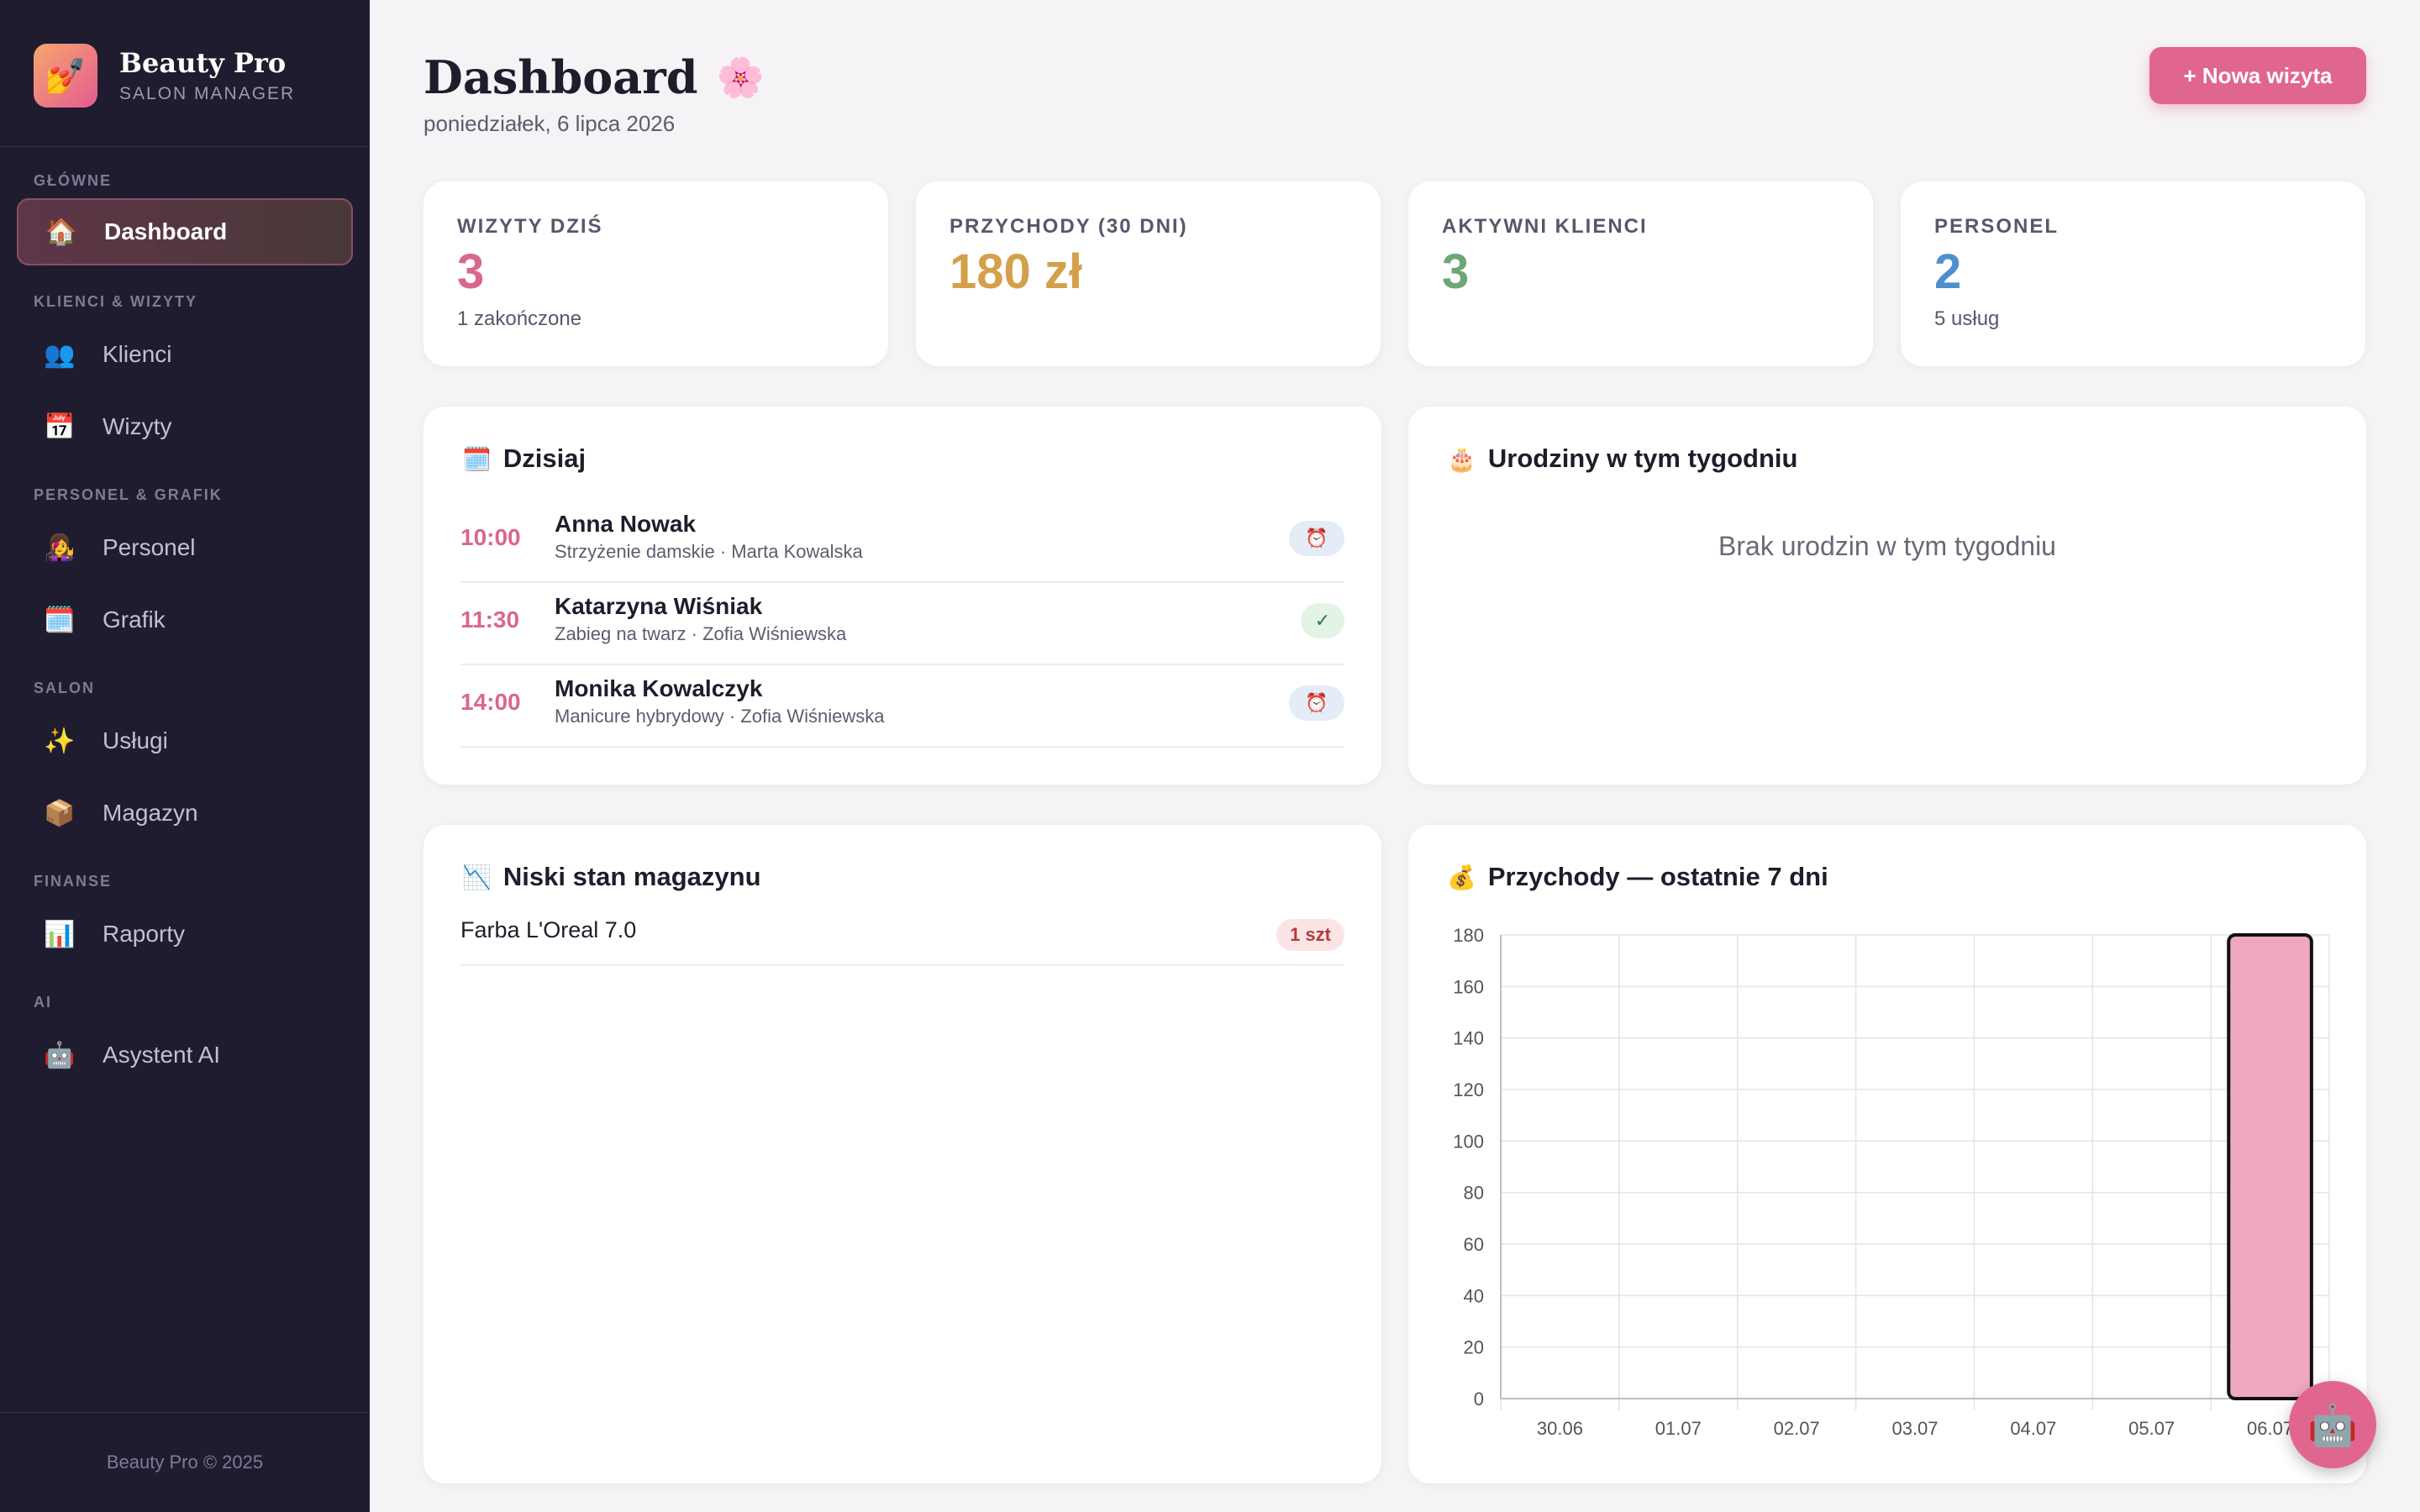 The height and width of the screenshot is (1512, 2420). I want to click on box-icon: 📦, so click(60, 813).